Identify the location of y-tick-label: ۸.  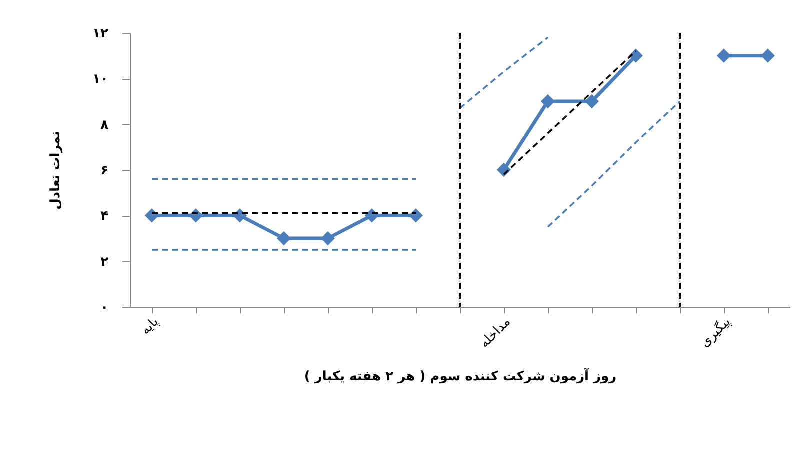
(104, 125).